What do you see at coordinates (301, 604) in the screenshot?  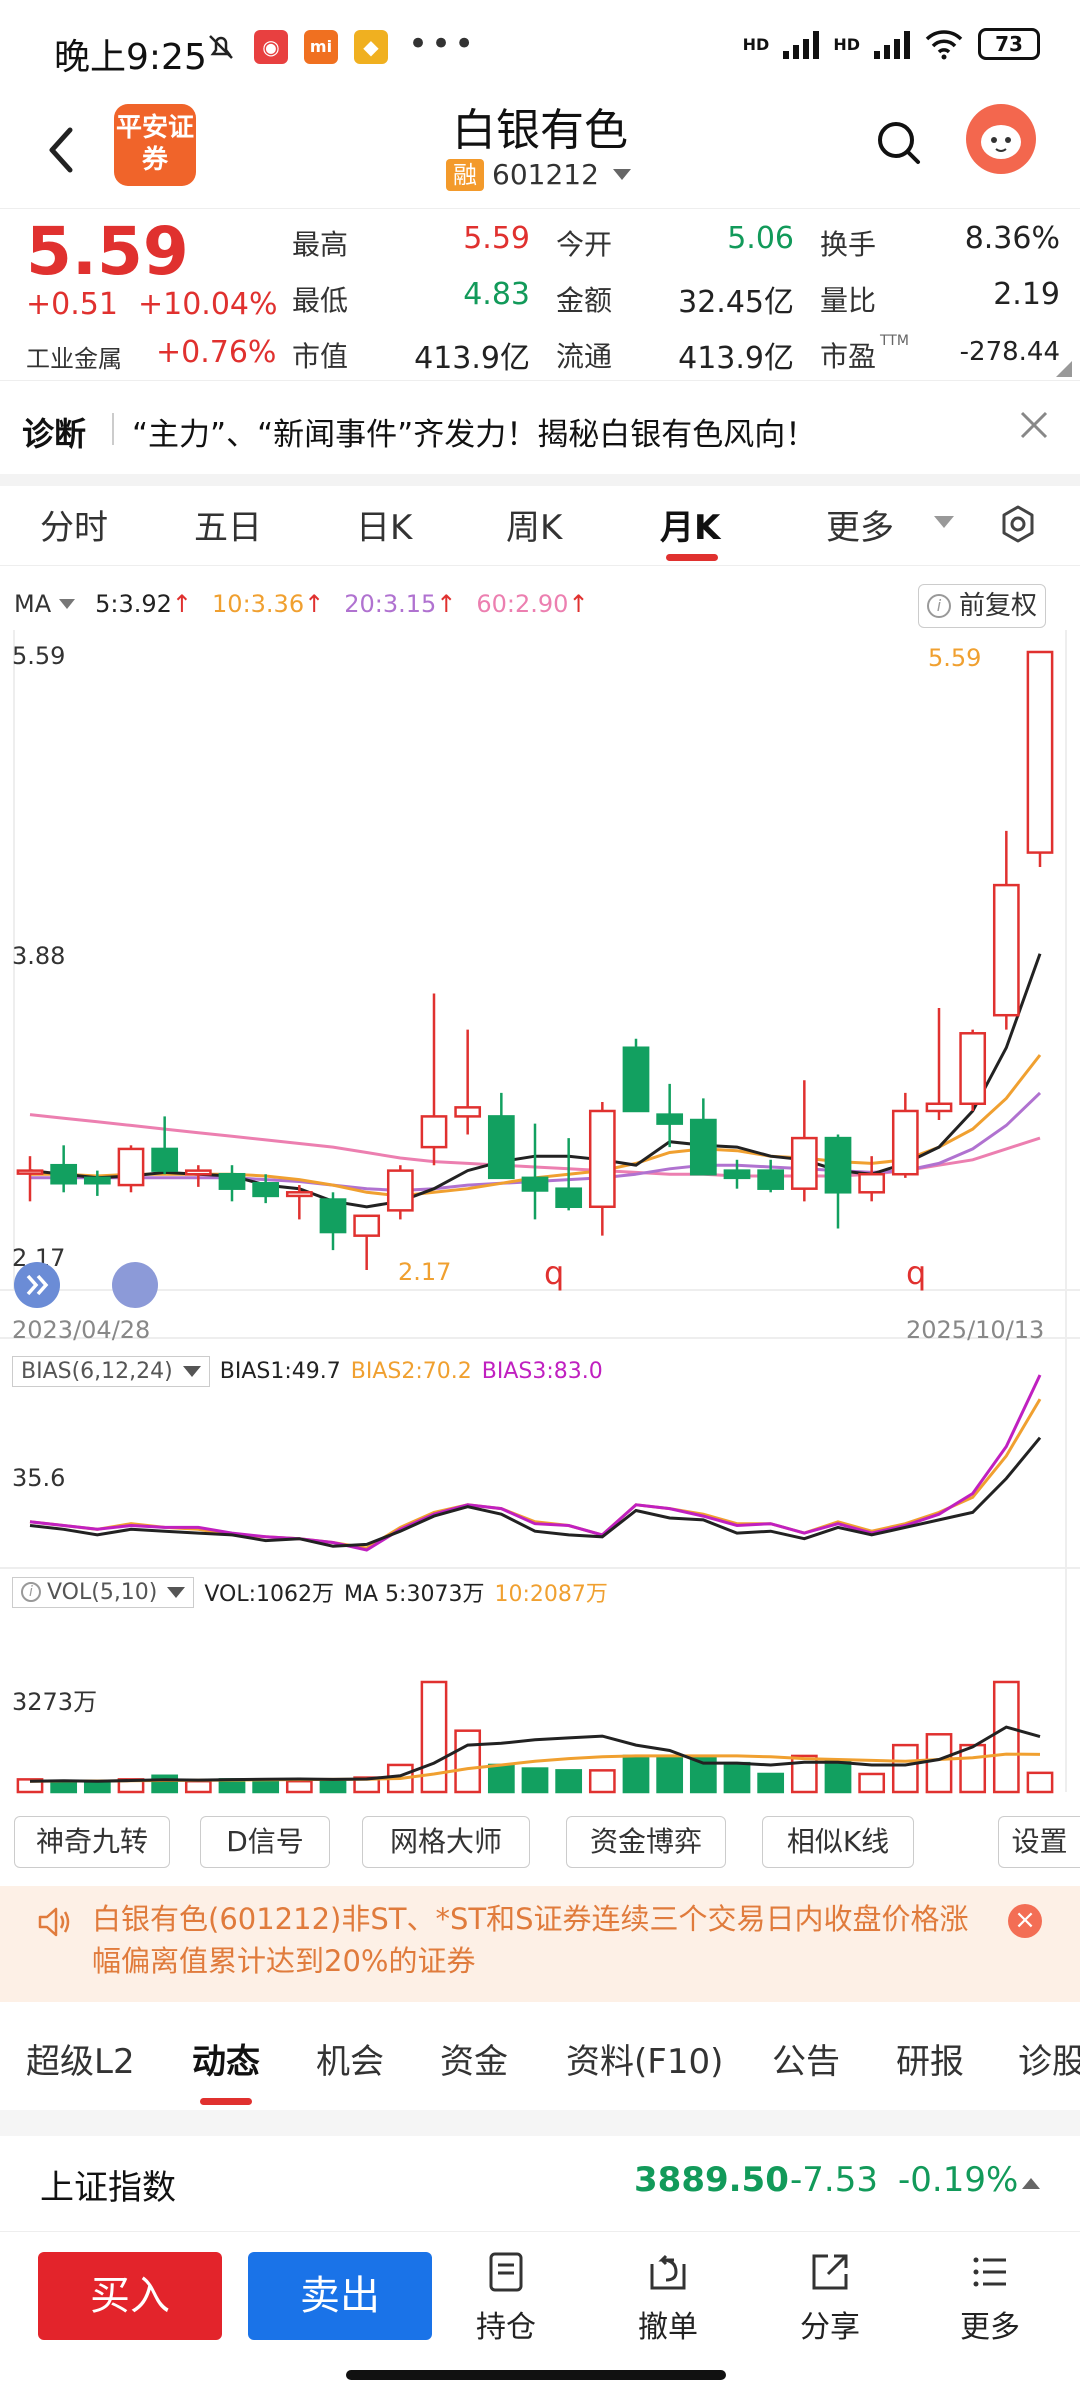 I see `ma-legend: MA 5:3.92 ↑ 10:3.36 ↑ 20:3.15 ↑ 60:2.90 ↑` at bounding box center [301, 604].